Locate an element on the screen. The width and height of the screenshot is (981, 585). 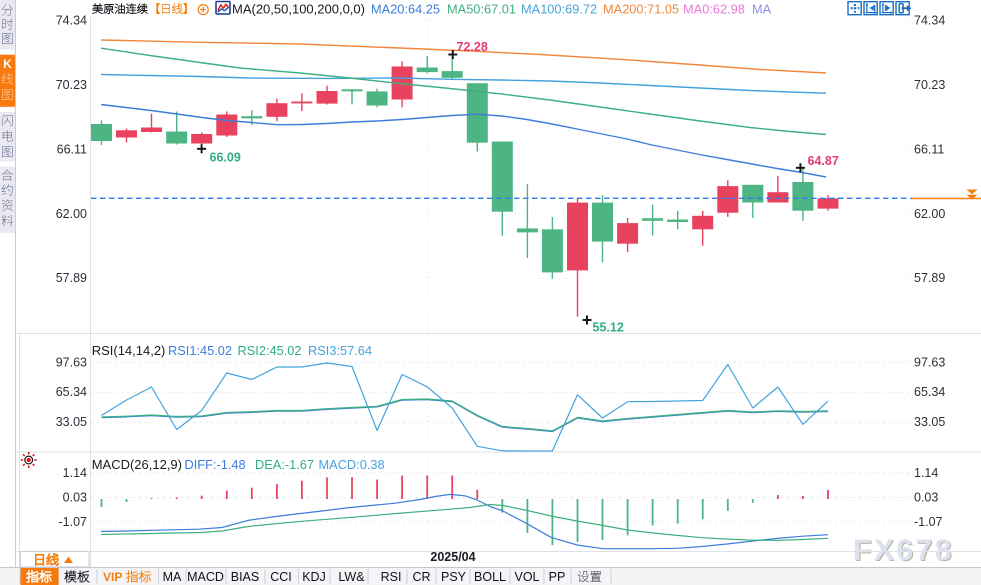
svg-text: RSI3:57.64 is located at coordinates (340, 350).